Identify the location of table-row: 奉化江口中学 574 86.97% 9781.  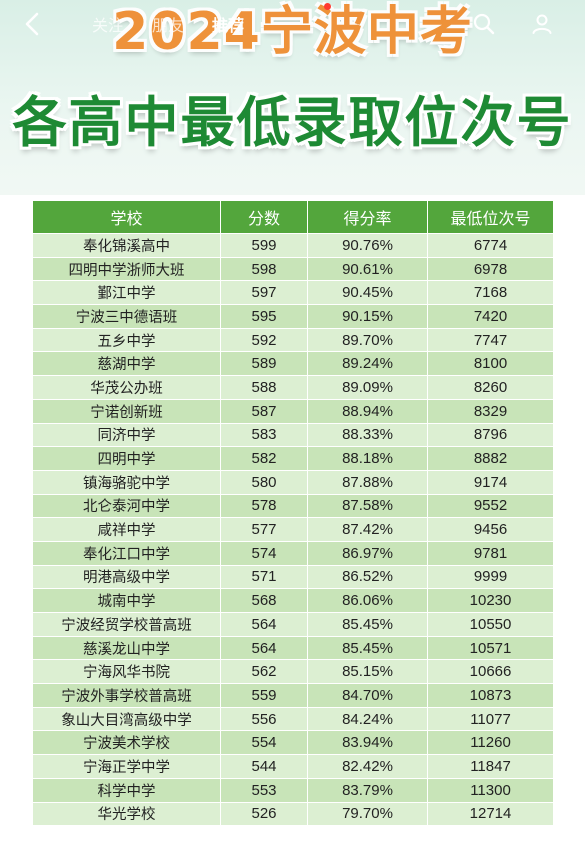
(293, 553).